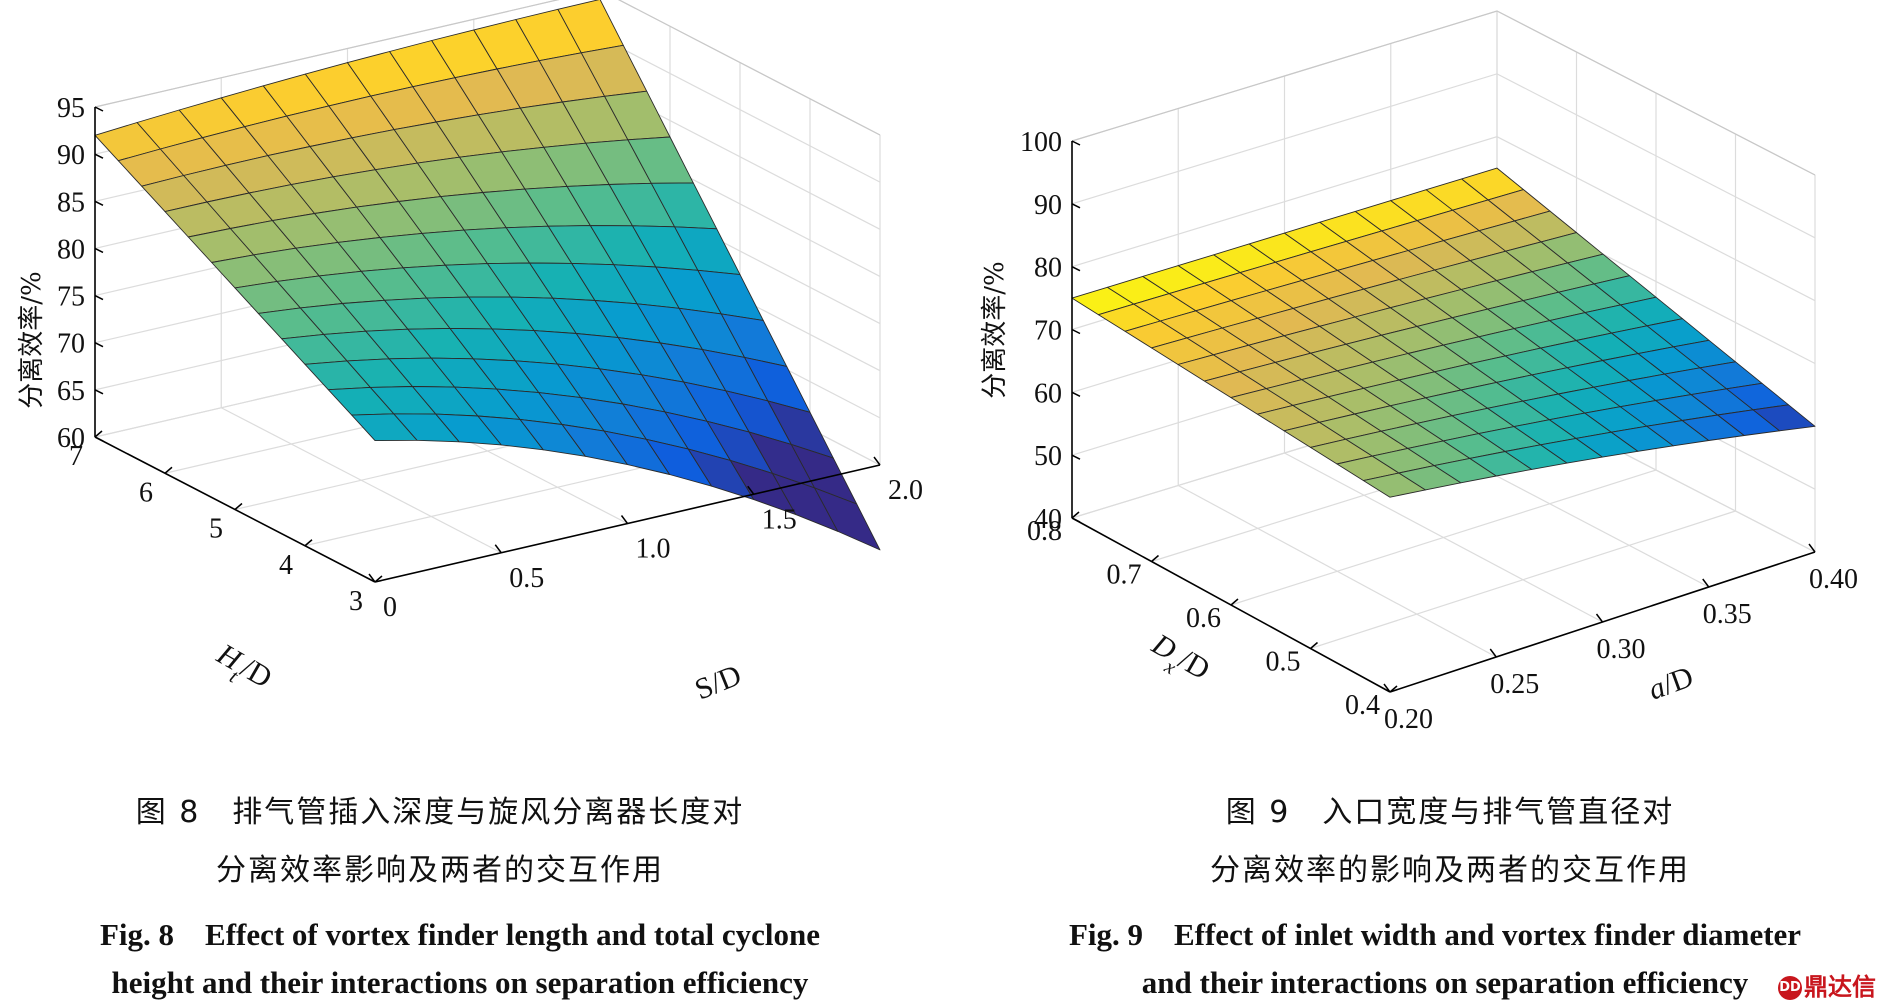 This screenshot has width=1888, height=1008. What do you see at coordinates (995, 329) in the screenshot?
I see `fig9-z-axis-label: 分离效率/%` at bounding box center [995, 329].